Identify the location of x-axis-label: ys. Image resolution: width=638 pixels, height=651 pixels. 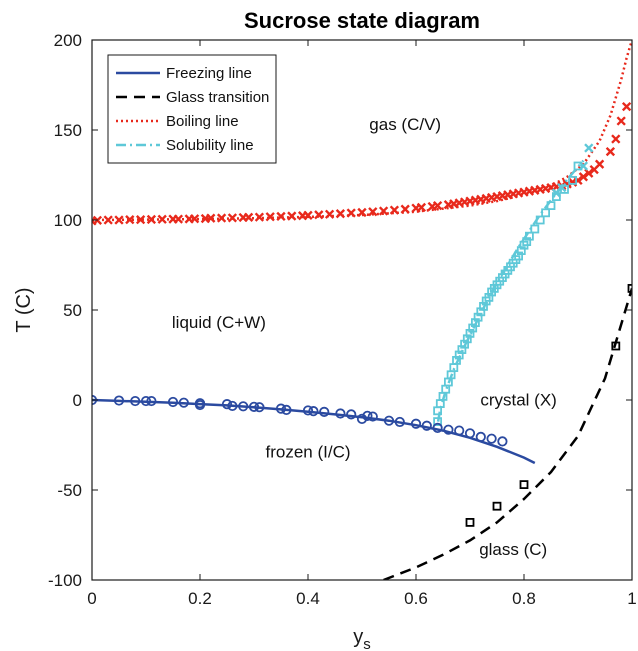
(362, 638).